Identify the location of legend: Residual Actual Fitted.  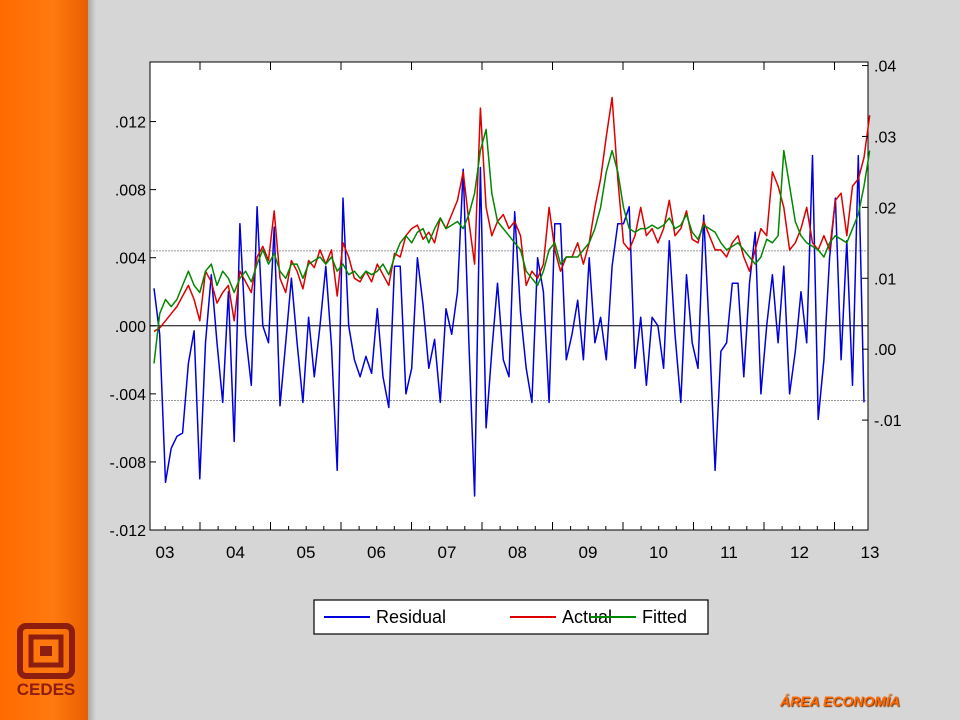
(511, 617).